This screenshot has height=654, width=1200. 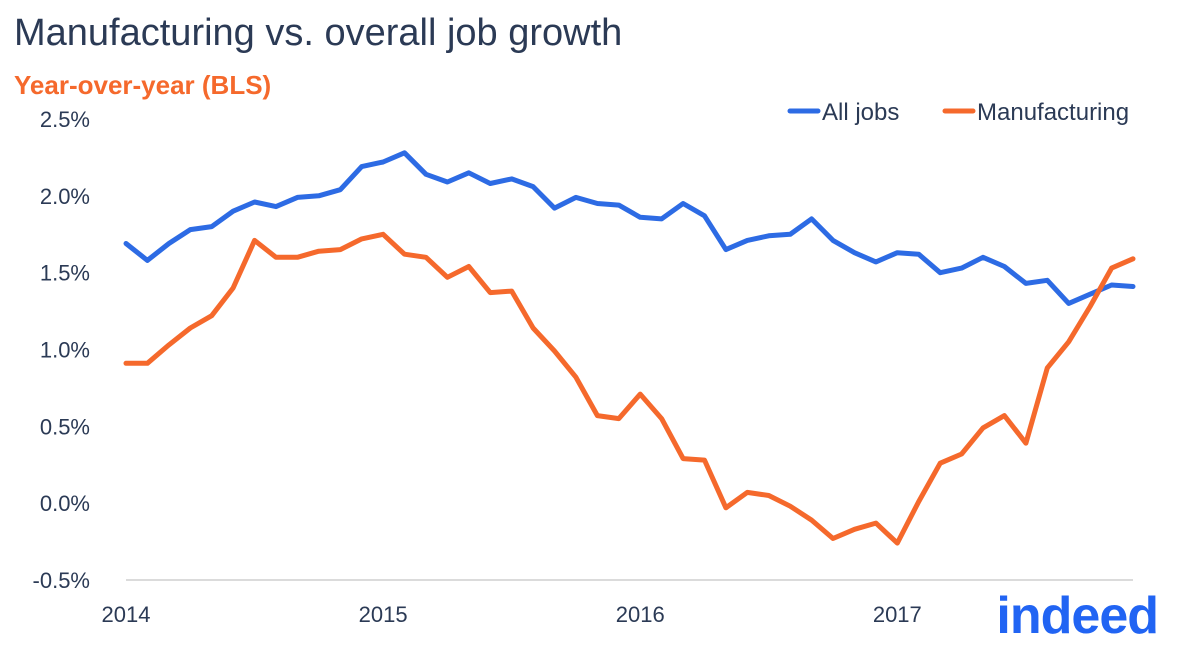 What do you see at coordinates (65, 273) in the screenshot?
I see `y-tick-label: 1.5%` at bounding box center [65, 273].